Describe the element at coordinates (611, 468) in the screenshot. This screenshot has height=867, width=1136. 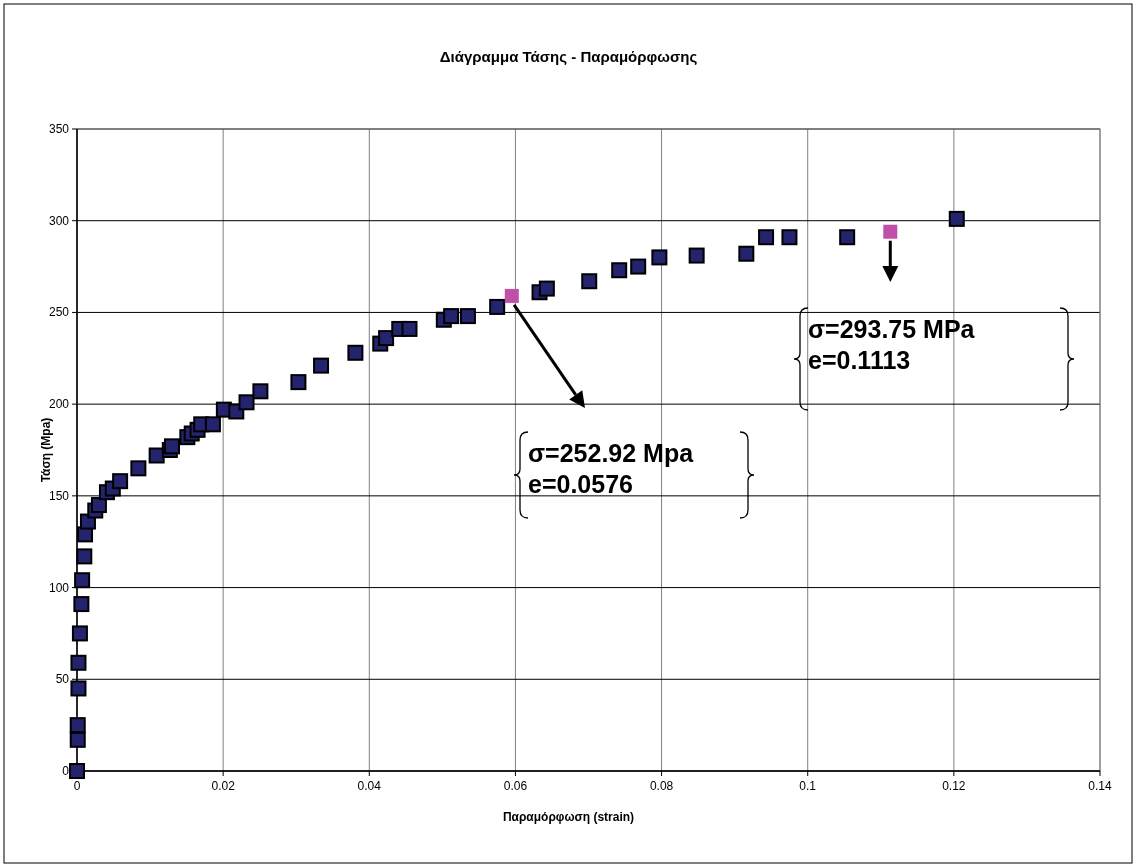
I see `annotation: σ=252.92 Mpa e=0.0576` at that location.